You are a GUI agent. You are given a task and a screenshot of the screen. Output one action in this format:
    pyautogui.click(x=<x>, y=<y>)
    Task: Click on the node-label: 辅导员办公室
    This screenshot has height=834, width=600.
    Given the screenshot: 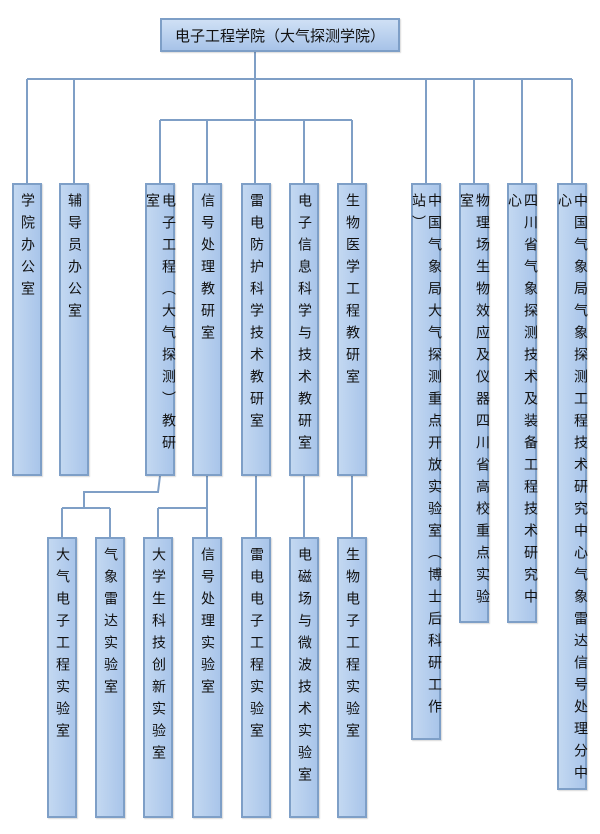 What is the action you would take?
    pyautogui.click(x=74, y=259)
    